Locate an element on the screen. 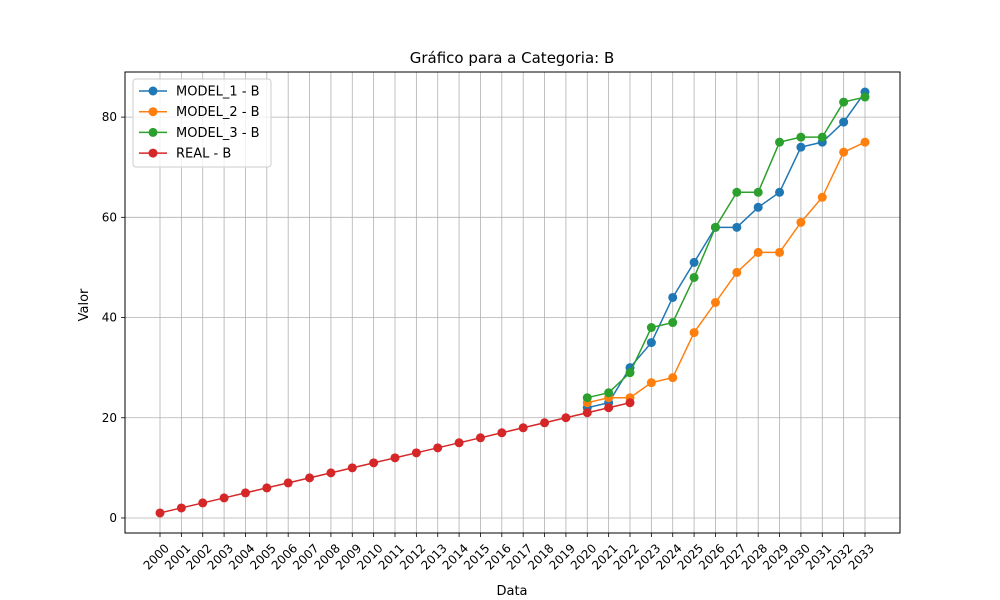  legend-box is located at coordinates (202, 123).